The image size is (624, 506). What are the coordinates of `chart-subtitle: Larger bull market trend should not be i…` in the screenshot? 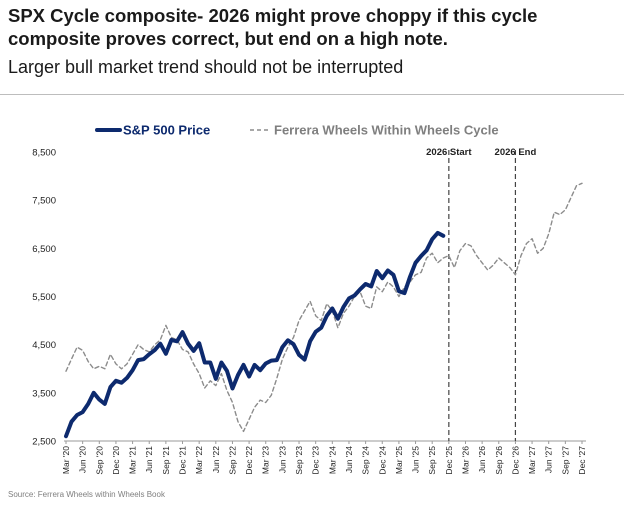 It's located at (206, 67).